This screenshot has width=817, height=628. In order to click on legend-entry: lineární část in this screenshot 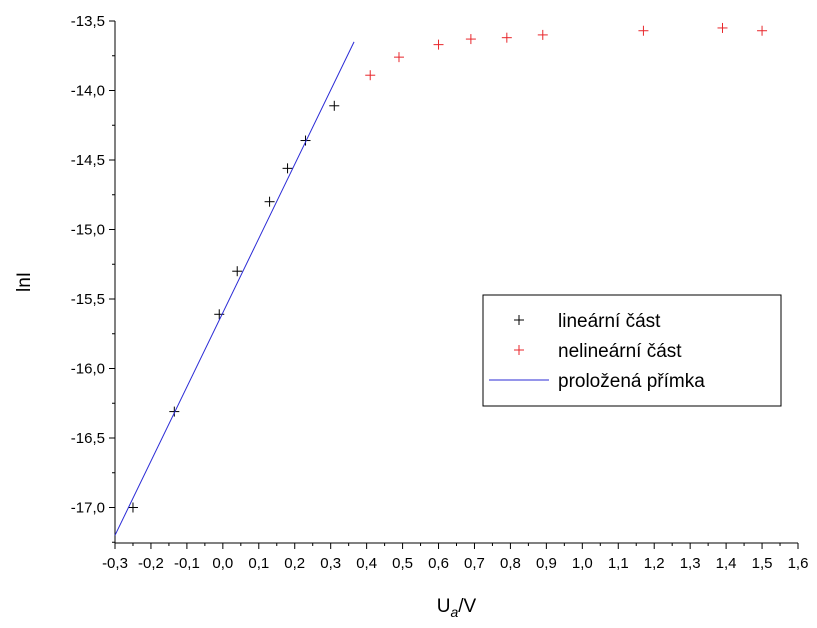, I will do `click(587, 321)`.